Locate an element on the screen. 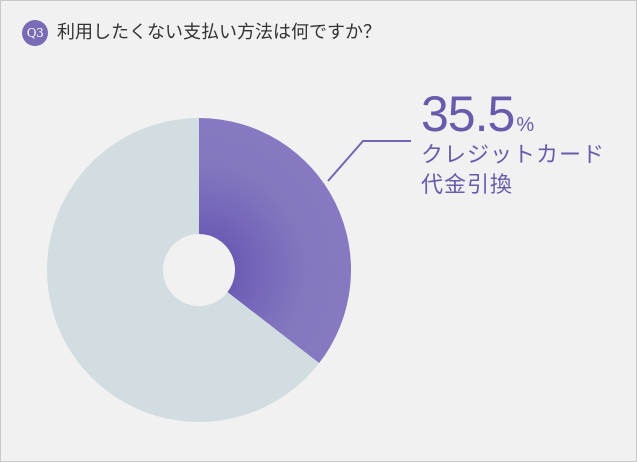 Image resolution: width=637 pixels, height=462 pixels. question-number-badge: Q3 is located at coordinates (35, 33).